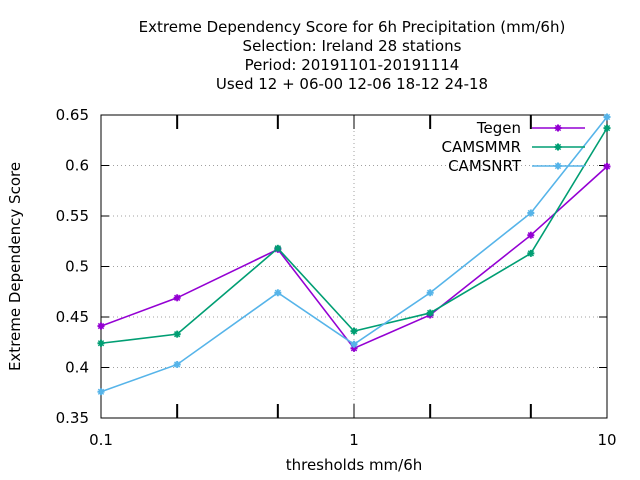 The height and width of the screenshot is (480, 640). I want to click on y-tick-label: 0.35, so click(72, 418).